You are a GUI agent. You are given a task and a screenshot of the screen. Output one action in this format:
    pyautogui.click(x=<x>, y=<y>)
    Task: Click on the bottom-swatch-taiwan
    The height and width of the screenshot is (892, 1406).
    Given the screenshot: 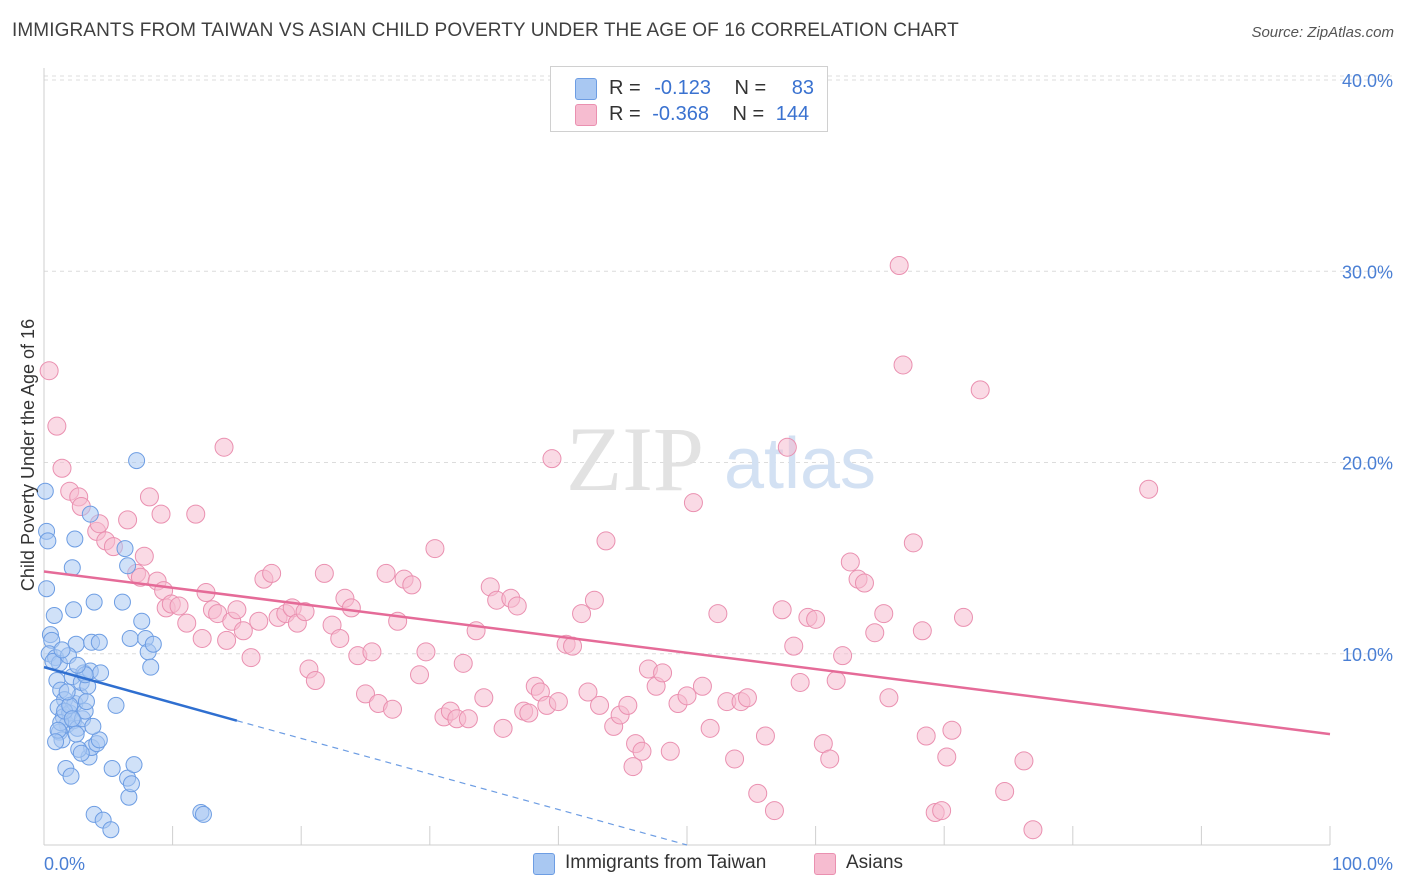 What is the action you would take?
    pyautogui.click(x=544, y=864)
    